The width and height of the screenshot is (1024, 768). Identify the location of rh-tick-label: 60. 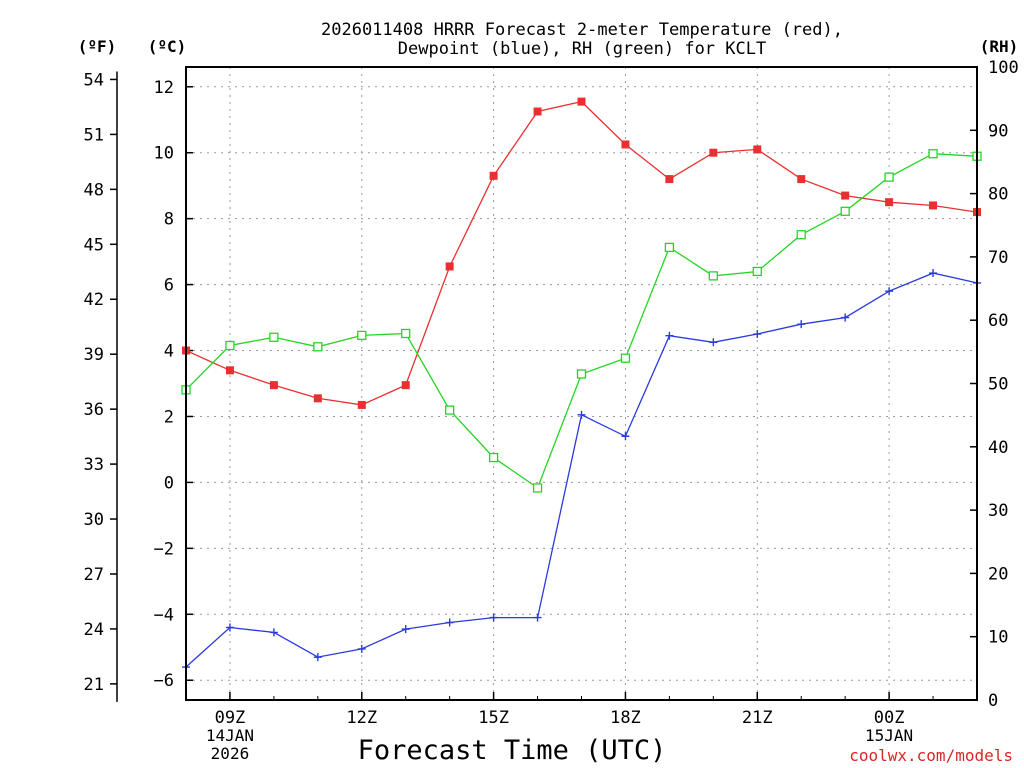
(998, 321).